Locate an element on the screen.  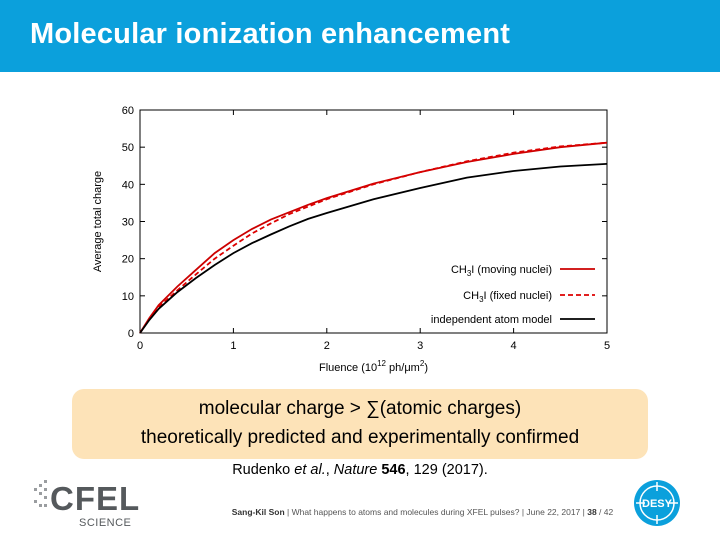
citation-authors: Rudenko is located at coordinates (263, 470).